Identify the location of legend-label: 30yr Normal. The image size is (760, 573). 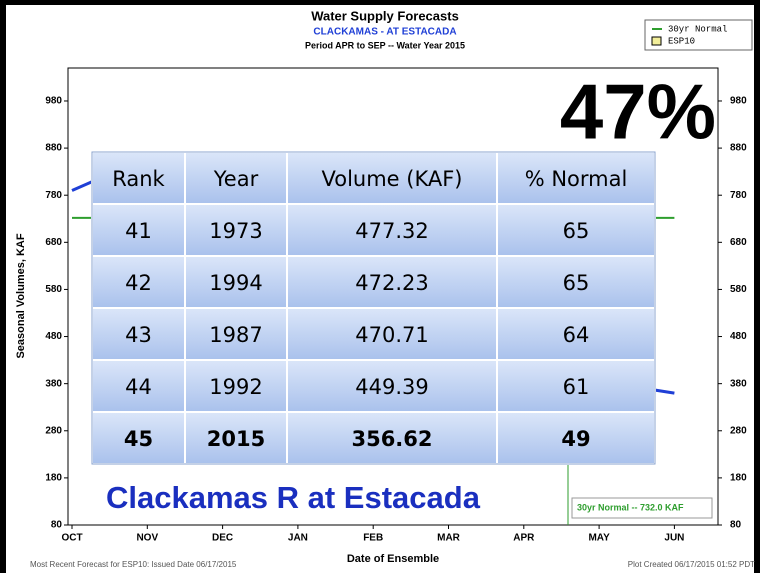
(697, 29).